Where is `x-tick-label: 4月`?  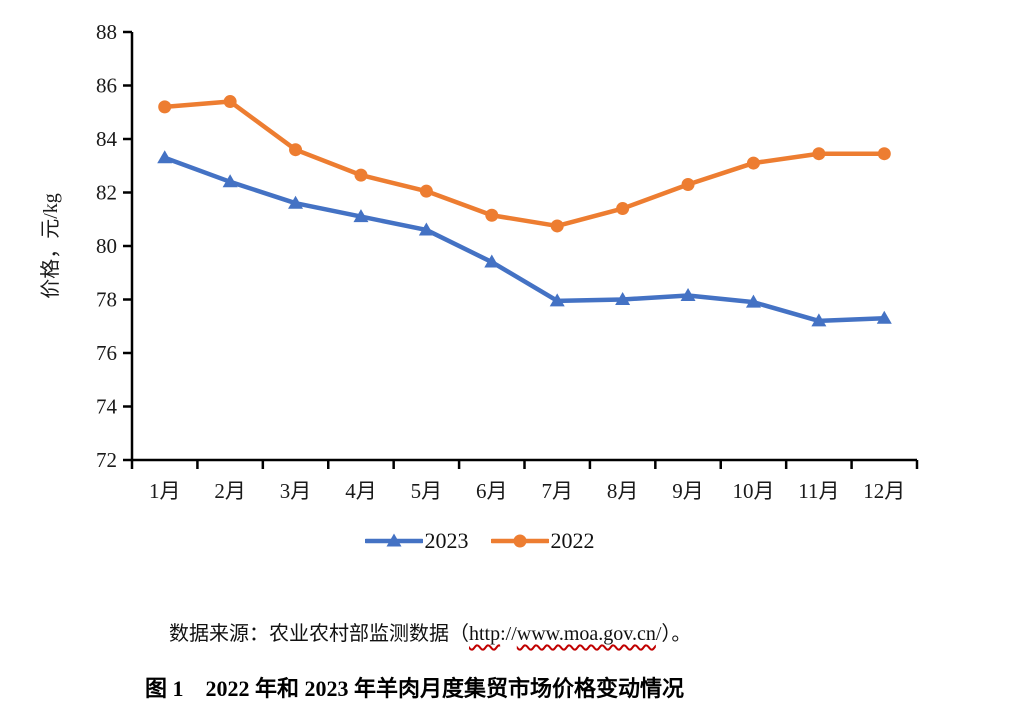 x-tick-label: 4月 is located at coordinates (361, 491).